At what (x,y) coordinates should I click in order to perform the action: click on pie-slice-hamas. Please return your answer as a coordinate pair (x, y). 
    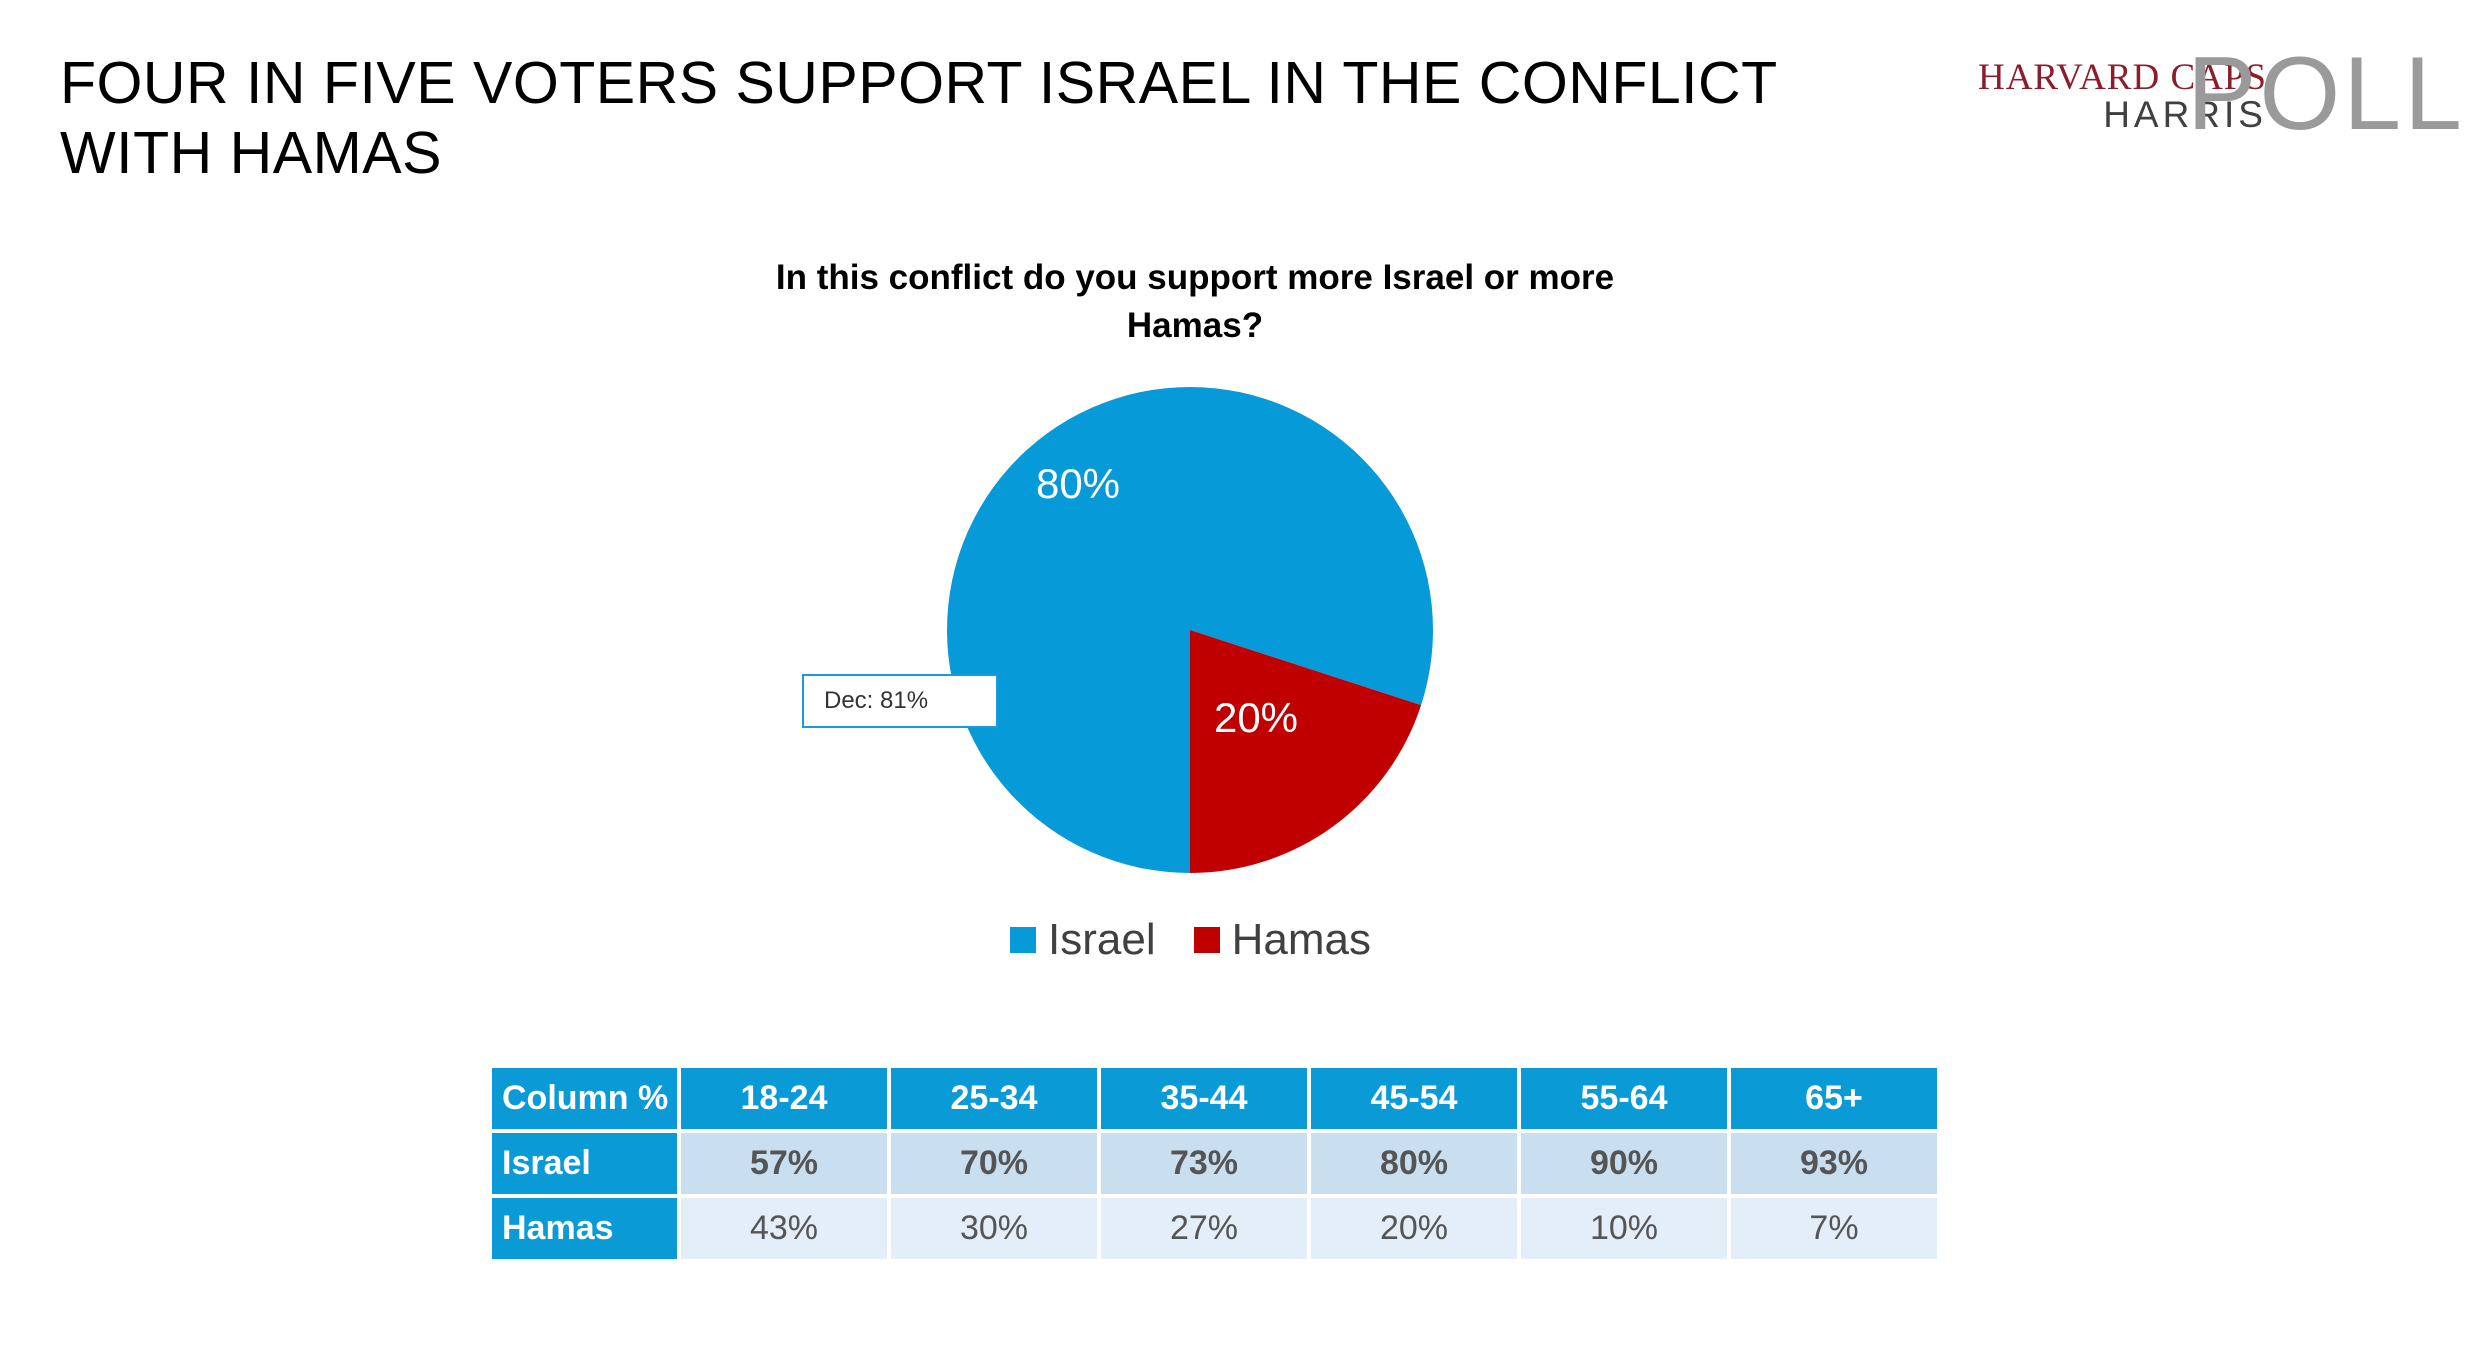
    Looking at the image, I should click on (1306, 751).